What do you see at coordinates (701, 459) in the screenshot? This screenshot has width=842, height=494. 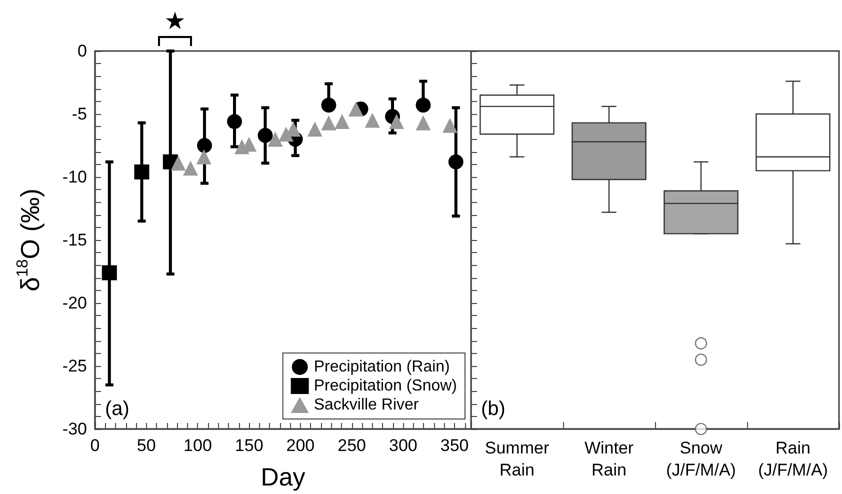 I see `x-tick-label: Snow (J/F/M/A)` at bounding box center [701, 459].